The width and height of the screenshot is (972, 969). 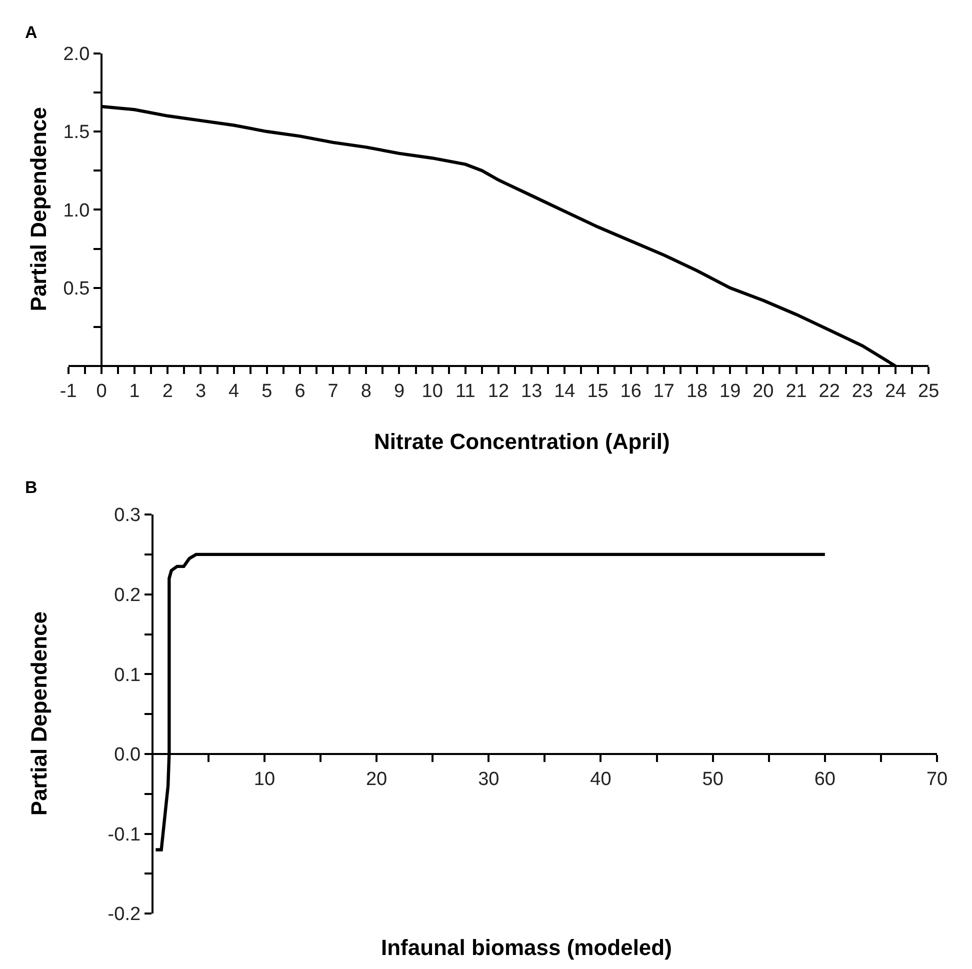 I want to click on chart-title: B, so click(x=31, y=487).